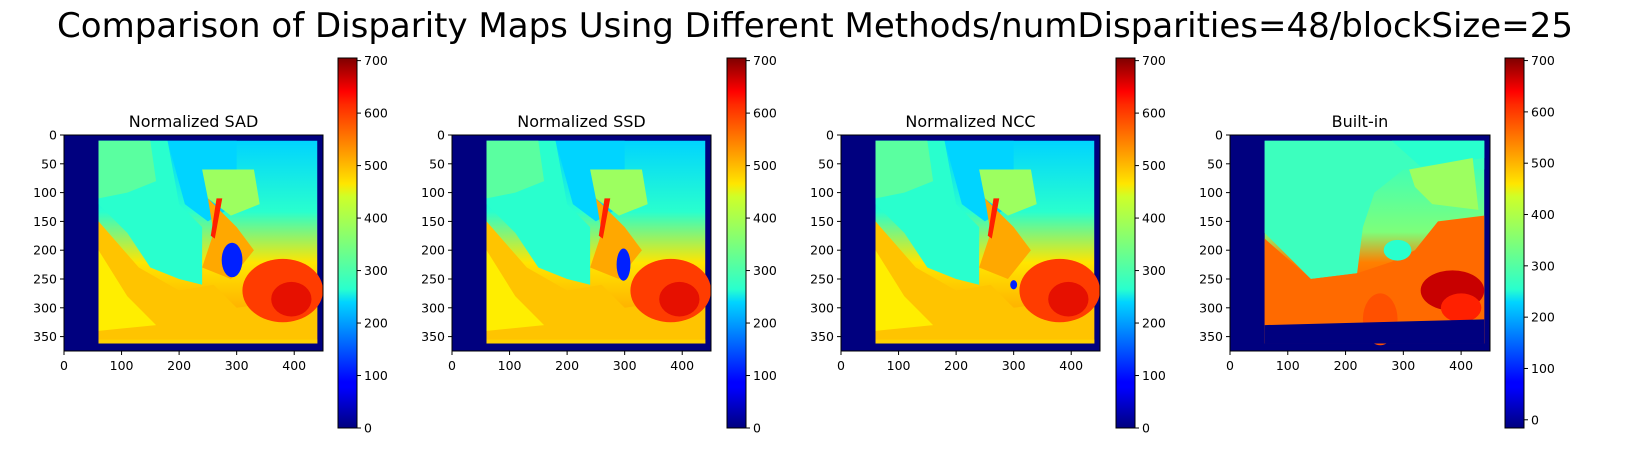 The height and width of the screenshot is (463, 1630). I want to click on invalid-region, so click(1374, 331).